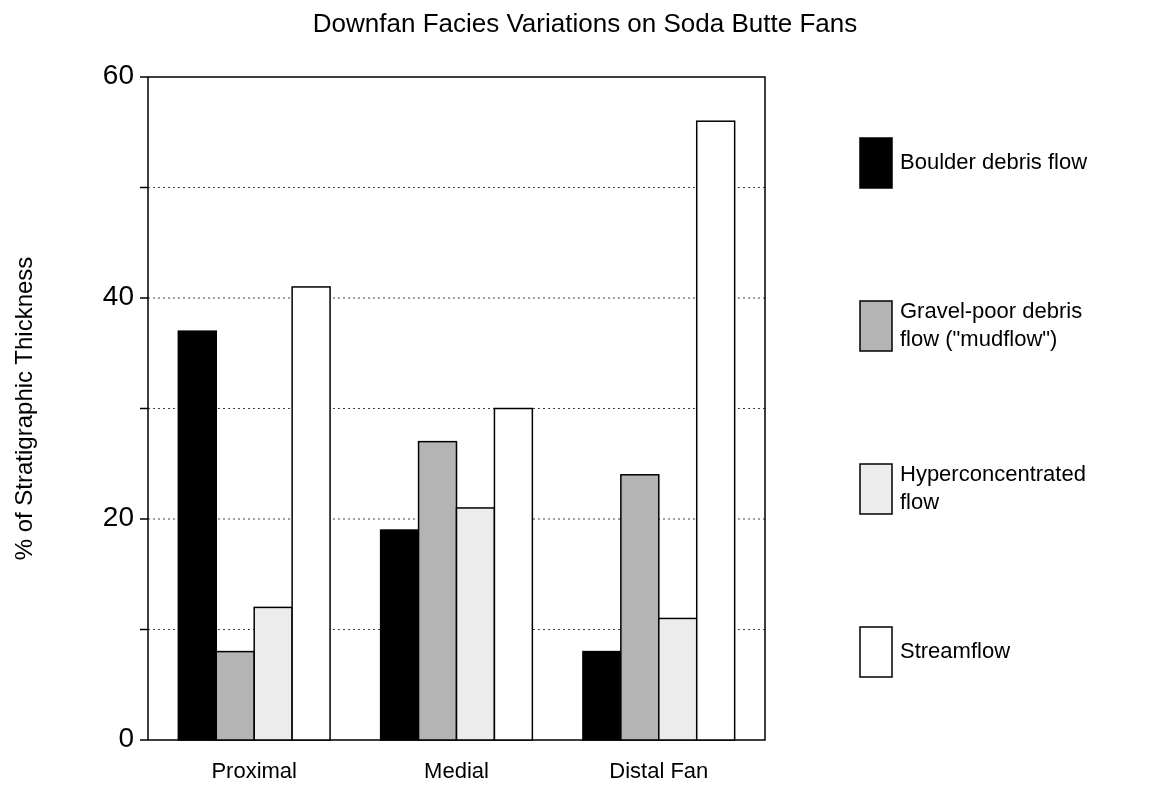 The width and height of the screenshot is (1176, 789). What do you see at coordinates (456, 770) in the screenshot?
I see `x-tick-label: Medial` at bounding box center [456, 770].